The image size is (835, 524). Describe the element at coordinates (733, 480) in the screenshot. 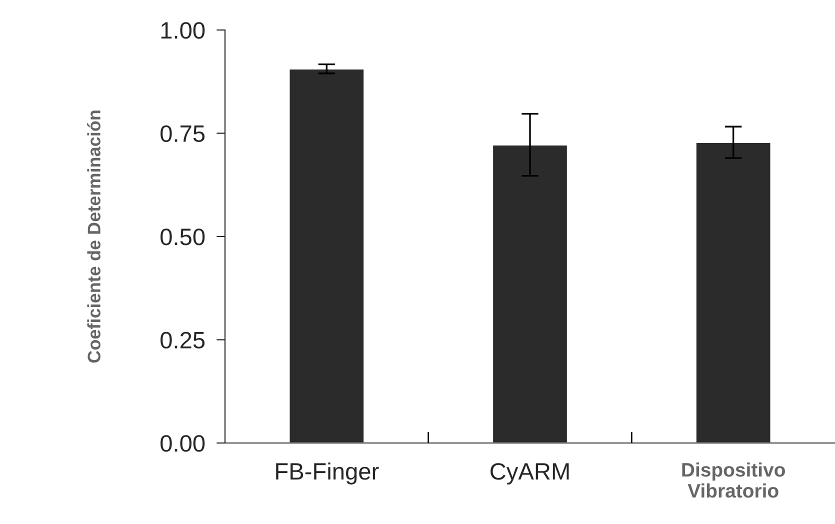

I see `x-tick-label: Dispositivo Vibratorio` at that location.